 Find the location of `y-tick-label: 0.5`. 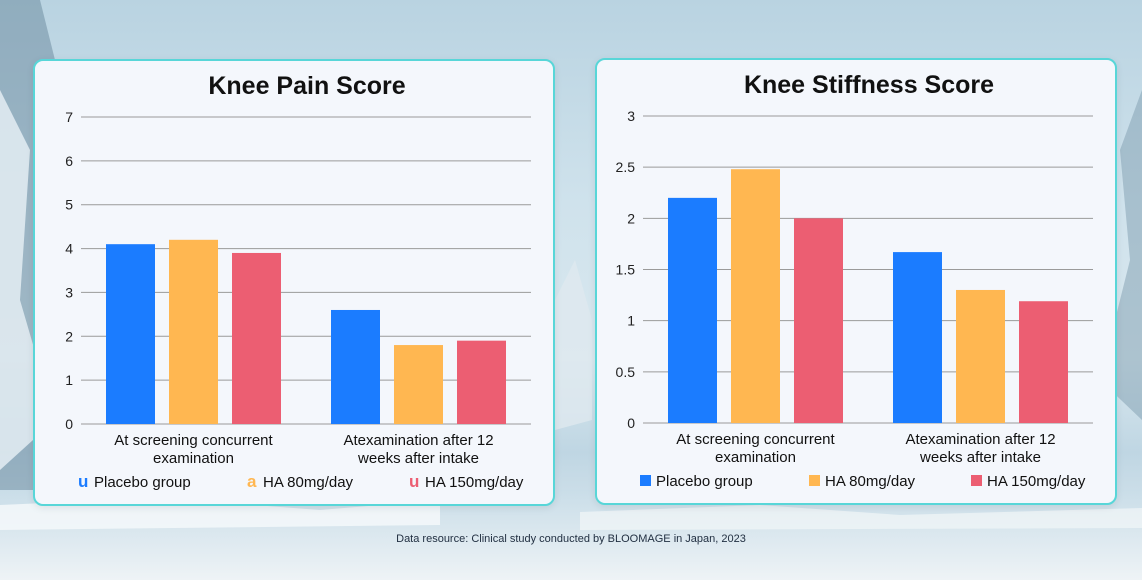

y-tick-label: 0.5 is located at coordinates (626, 372).